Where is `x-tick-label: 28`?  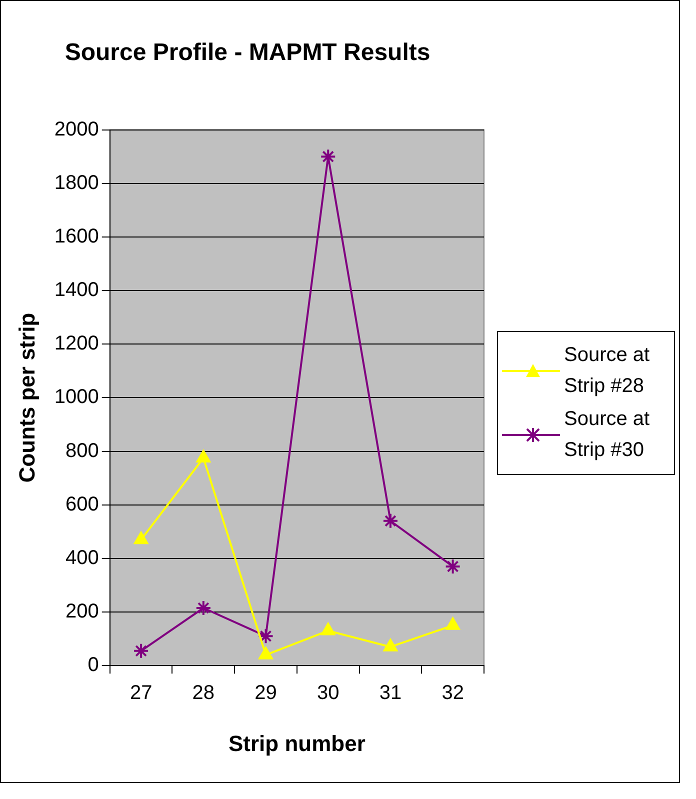 x-tick-label: 28 is located at coordinates (203, 693).